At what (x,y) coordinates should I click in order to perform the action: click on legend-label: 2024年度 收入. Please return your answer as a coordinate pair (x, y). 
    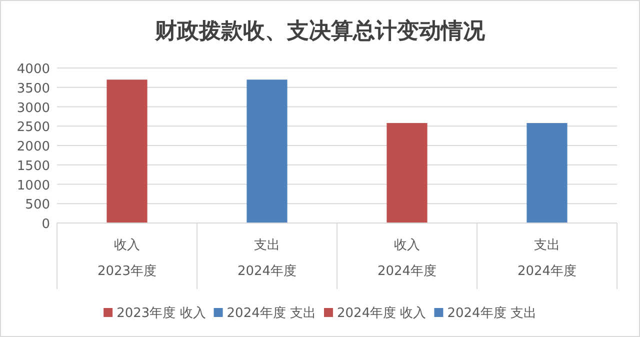
    Looking at the image, I should click on (381, 313).